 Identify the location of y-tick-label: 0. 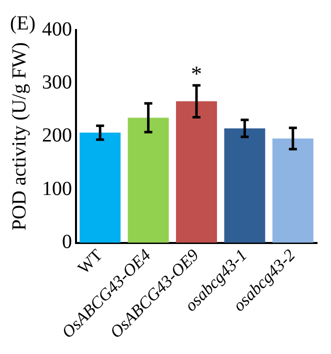
(67, 242).